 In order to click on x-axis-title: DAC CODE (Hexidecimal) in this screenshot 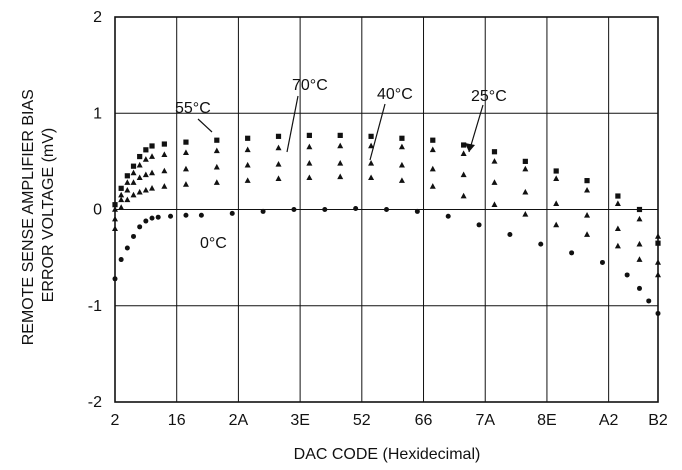, I will do `click(387, 454)`.